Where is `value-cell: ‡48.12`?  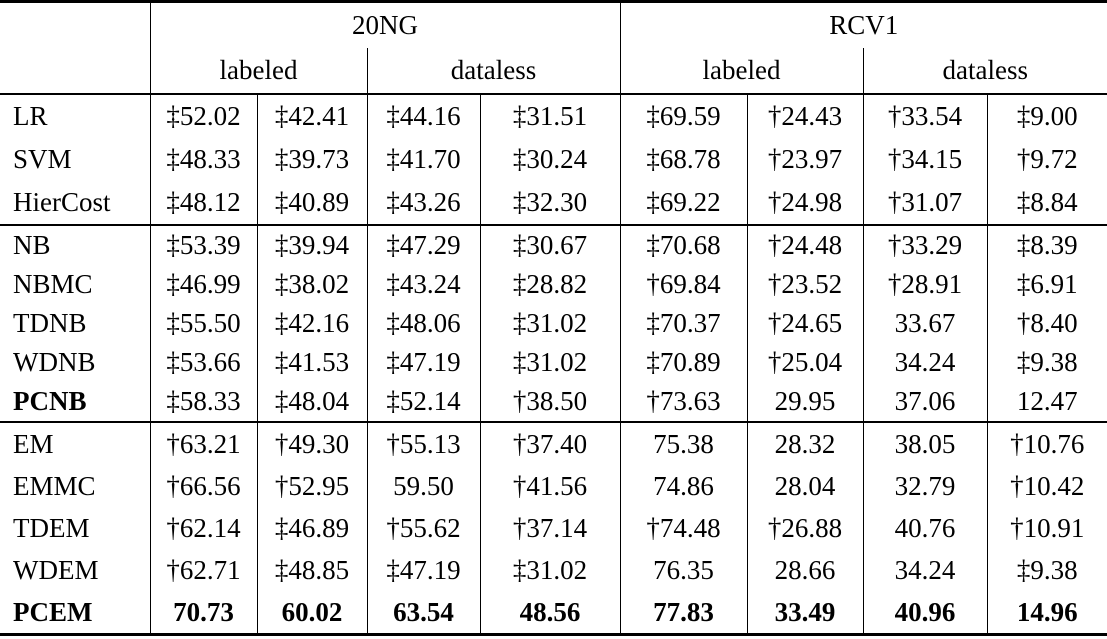 value-cell: ‡48.12 is located at coordinates (203, 203).